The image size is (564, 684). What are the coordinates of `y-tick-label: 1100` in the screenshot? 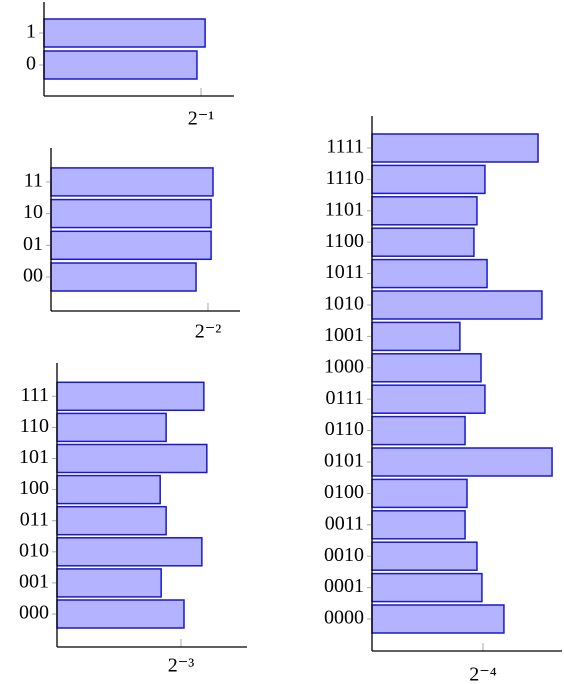 It's located at (344, 241).